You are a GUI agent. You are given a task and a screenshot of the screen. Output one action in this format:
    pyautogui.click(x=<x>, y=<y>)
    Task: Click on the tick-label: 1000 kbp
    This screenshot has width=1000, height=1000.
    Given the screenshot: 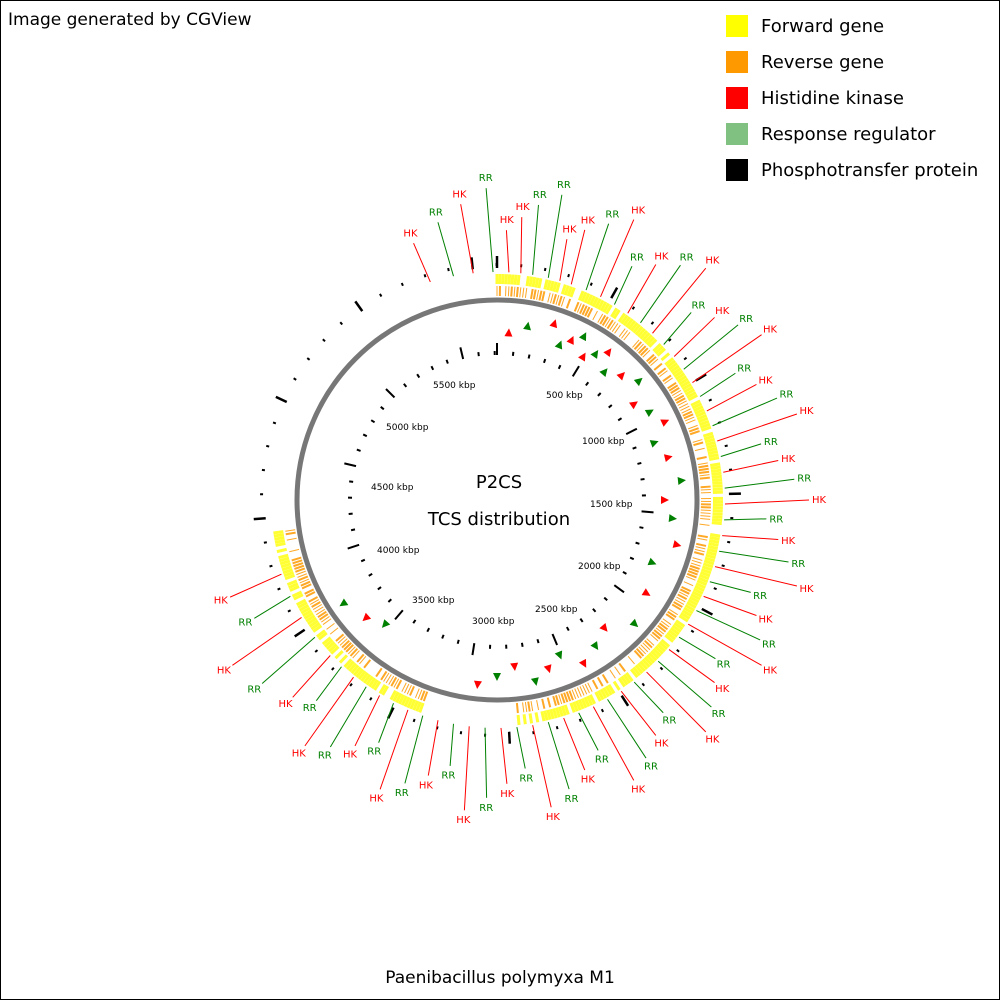 What is the action you would take?
    pyautogui.click(x=603, y=442)
    